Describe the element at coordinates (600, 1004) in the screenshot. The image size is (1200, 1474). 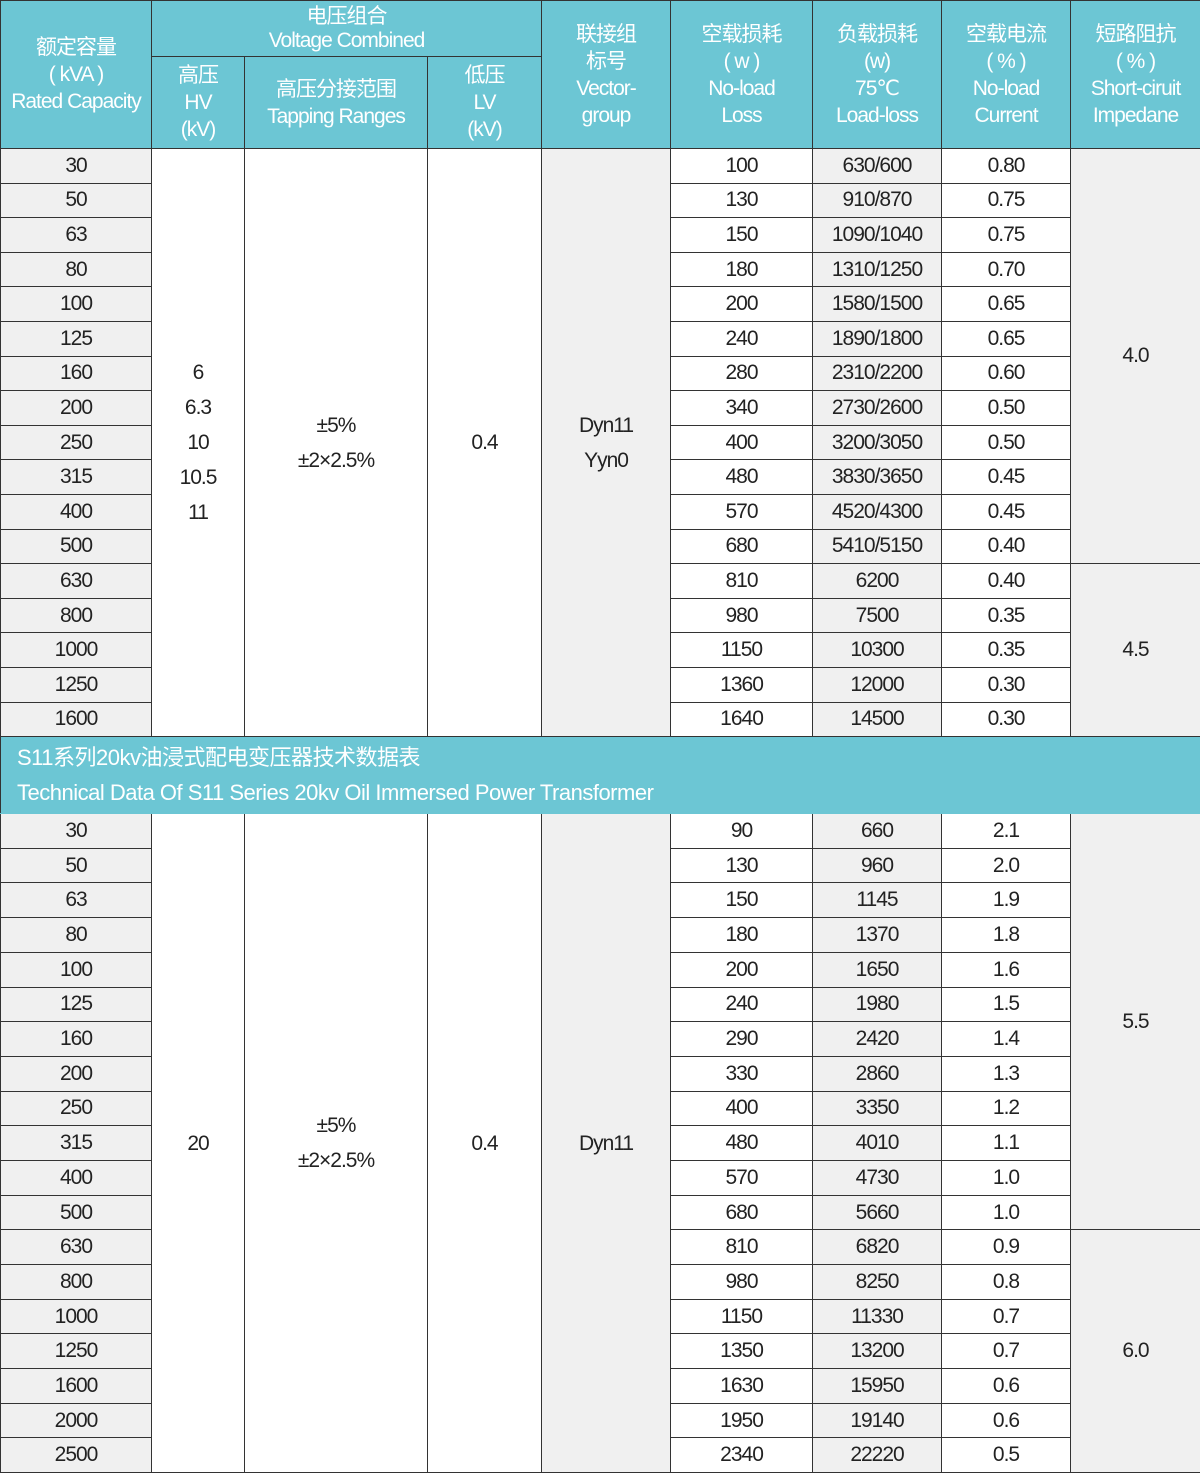
I see `table-row: 125 240 1980 1.5` at that location.